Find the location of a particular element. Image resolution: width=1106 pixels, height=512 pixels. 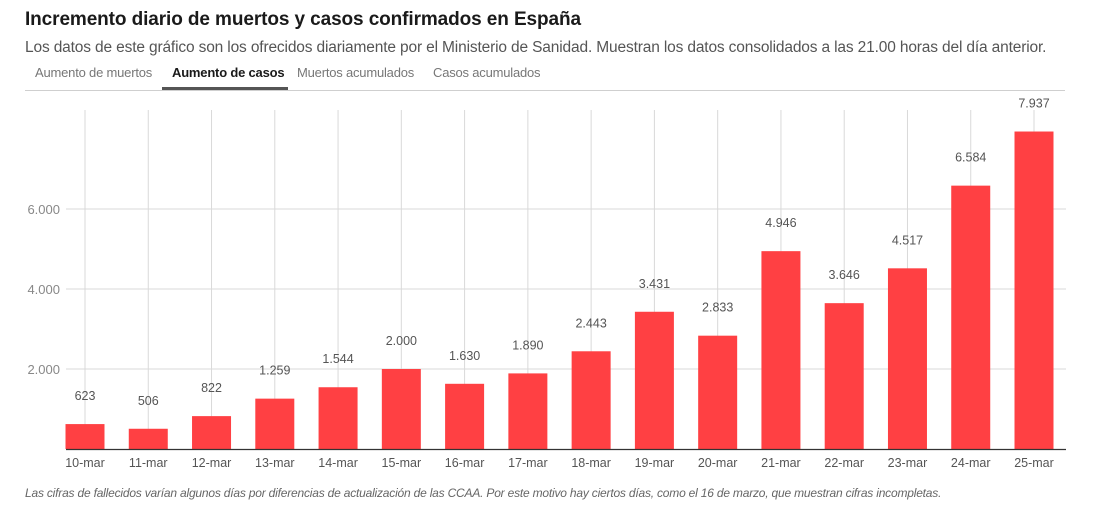

x-tick-label: 21-mar is located at coordinates (781, 463).